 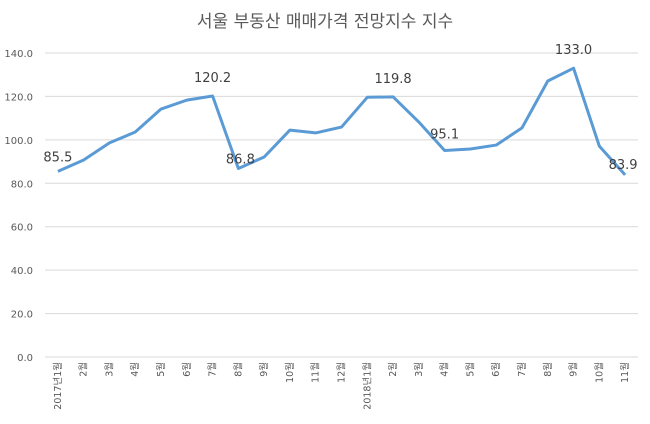 What do you see at coordinates (240, 160) in the screenshot?
I see `data-label: 86.8` at bounding box center [240, 160].